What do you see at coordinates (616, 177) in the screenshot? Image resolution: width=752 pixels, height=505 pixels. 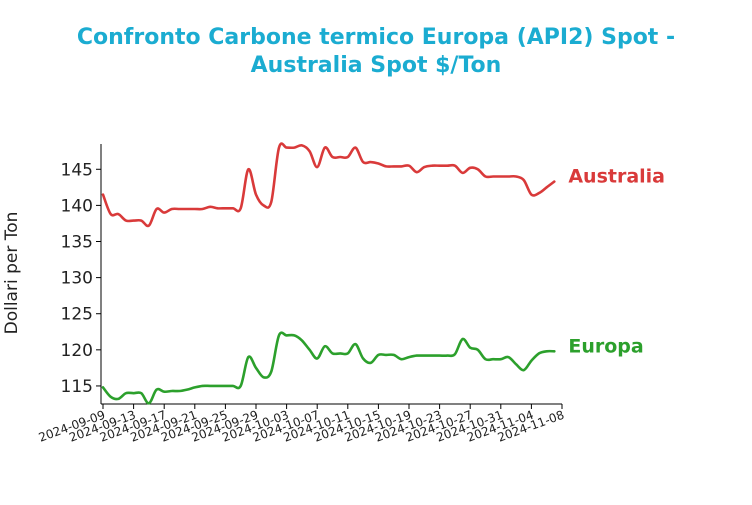 I see `series-label-australia: Australia` at bounding box center [616, 177].